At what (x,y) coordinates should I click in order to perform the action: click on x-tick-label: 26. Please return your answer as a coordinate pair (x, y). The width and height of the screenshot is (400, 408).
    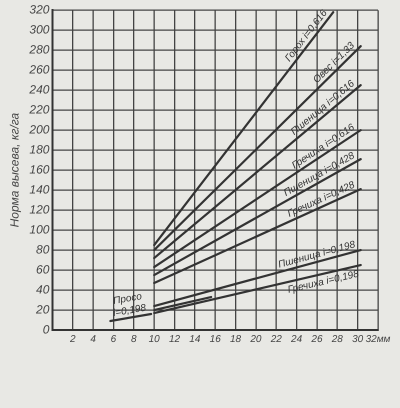
    Looking at the image, I should click on (316, 339).